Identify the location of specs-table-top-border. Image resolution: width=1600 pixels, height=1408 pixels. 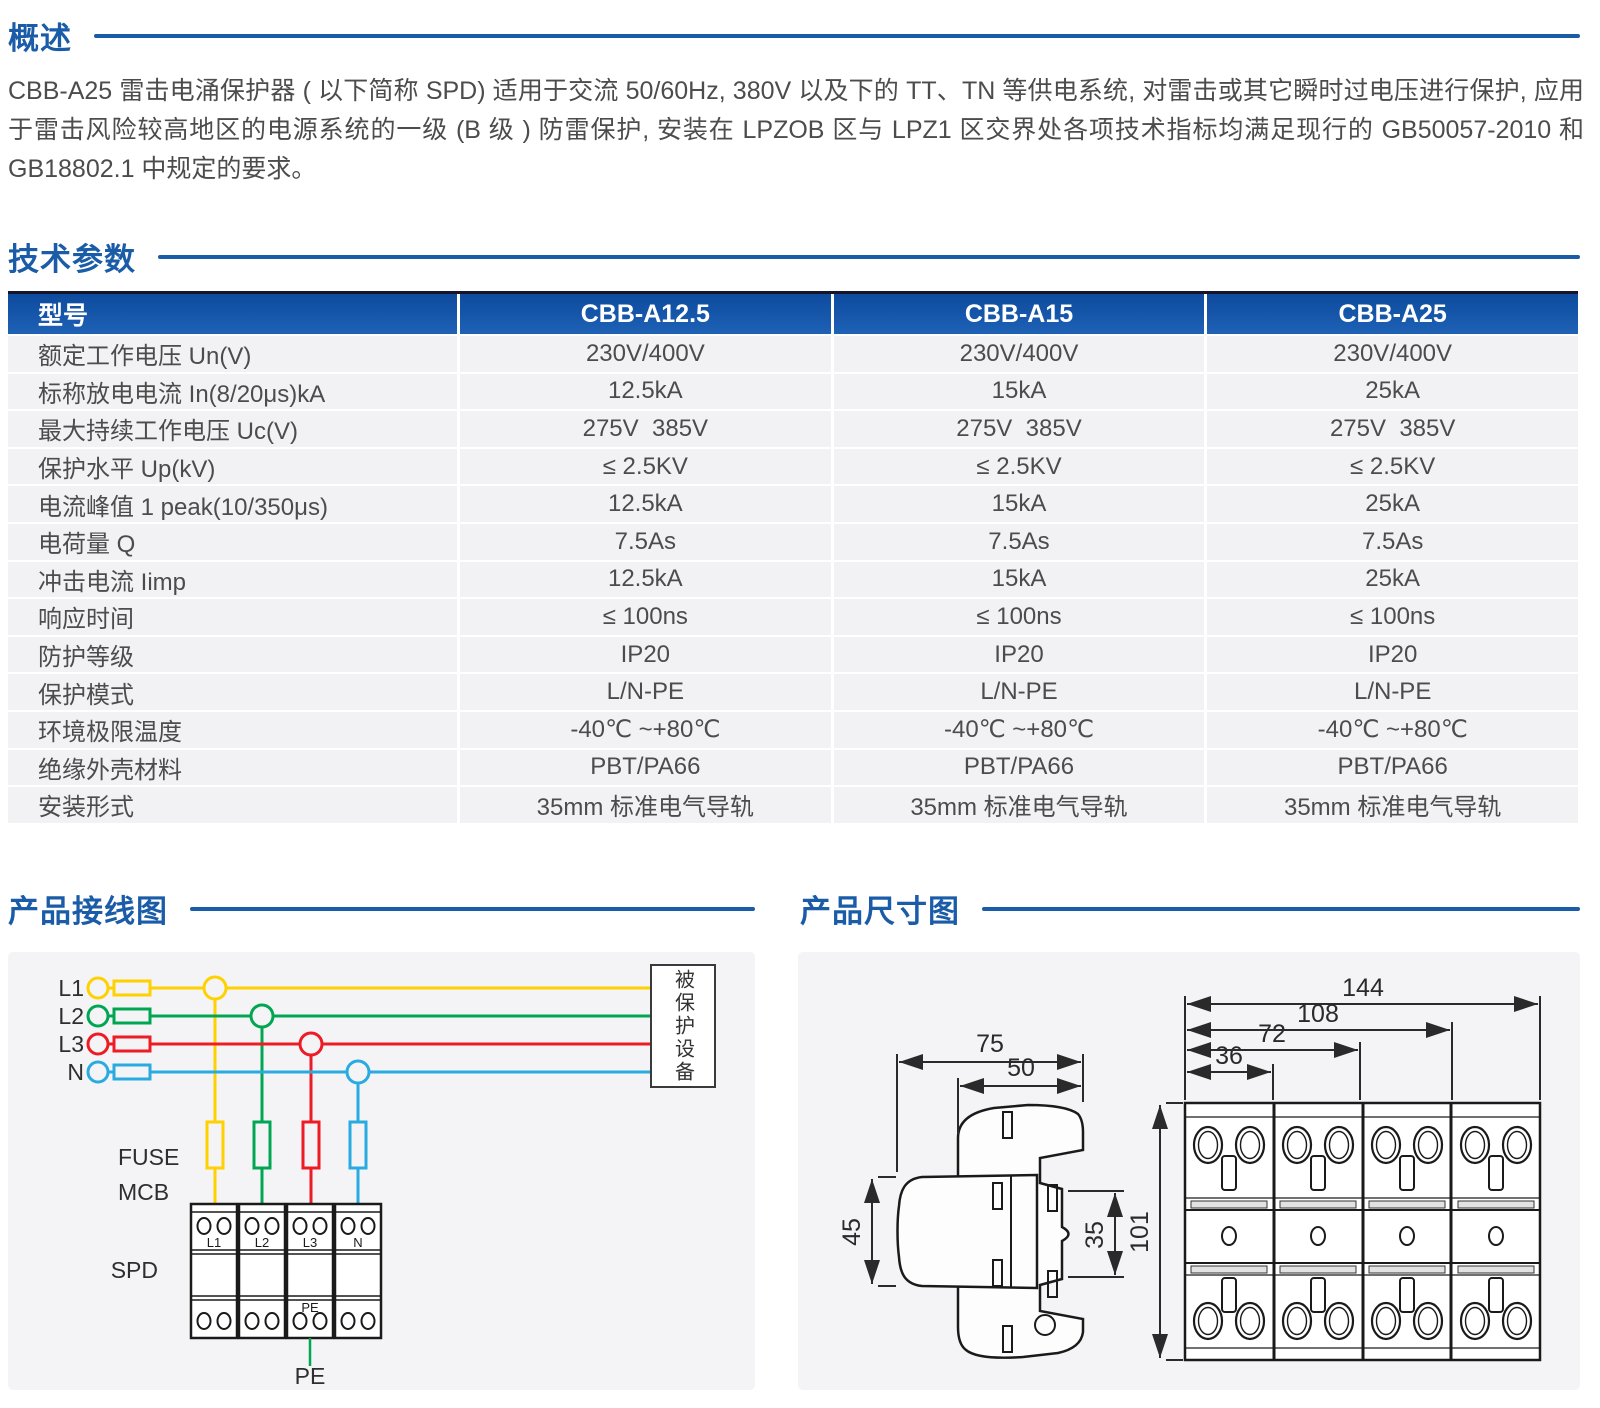
(793, 292).